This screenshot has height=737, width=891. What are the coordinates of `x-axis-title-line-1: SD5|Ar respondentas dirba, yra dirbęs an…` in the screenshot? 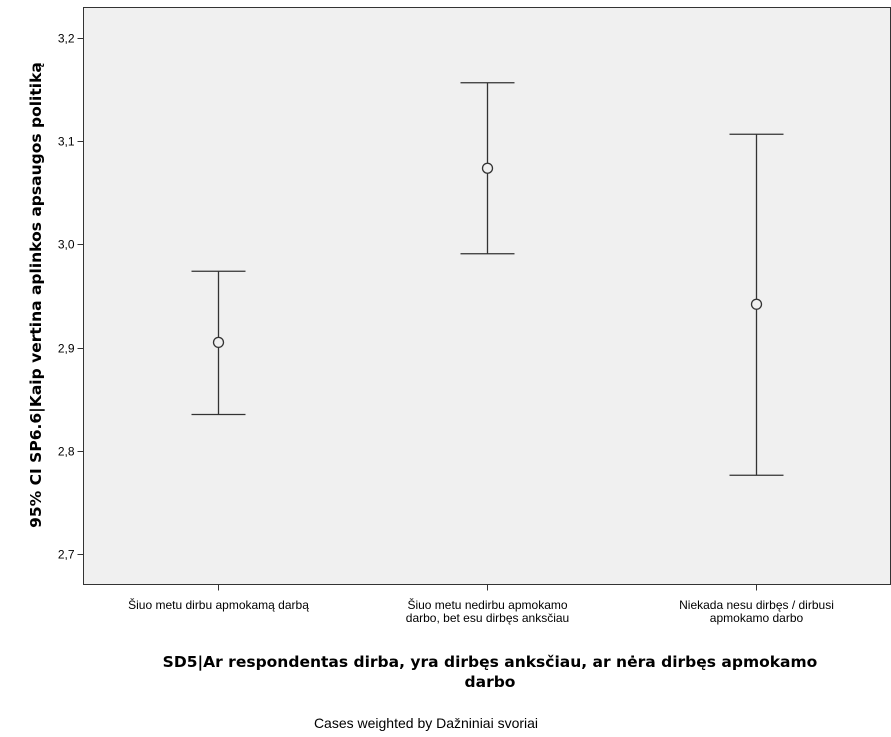 It's located at (490, 662).